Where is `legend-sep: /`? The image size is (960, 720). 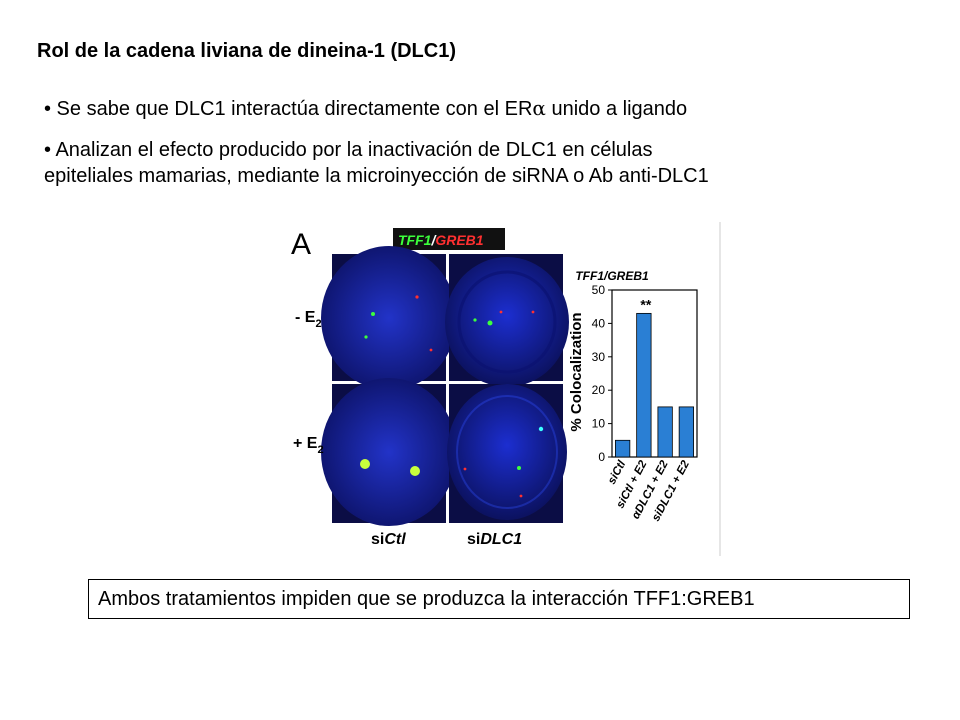
legend-sep: / is located at coordinates (433, 240).